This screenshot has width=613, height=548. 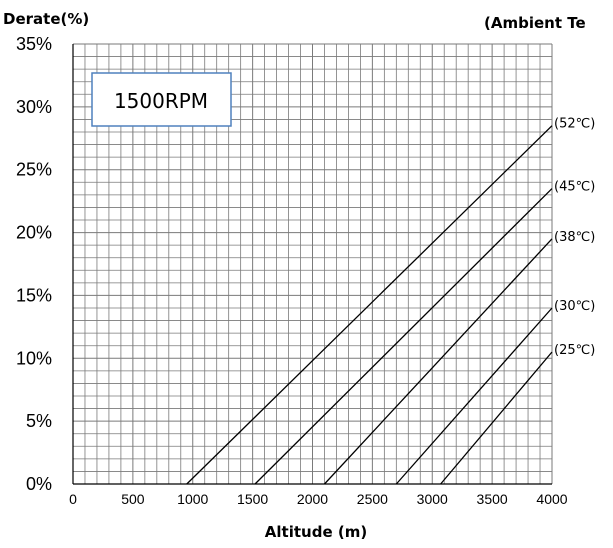 What do you see at coordinates (574, 350) in the screenshot?
I see `series-label: (25℃)` at bounding box center [574, 350].